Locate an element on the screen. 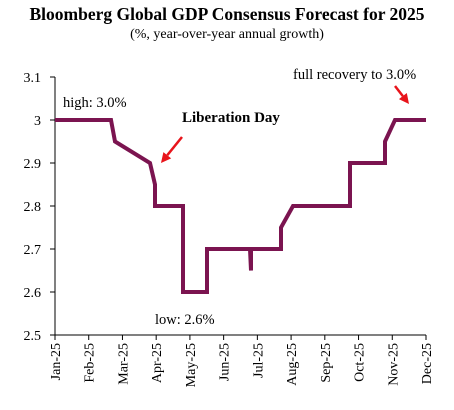 The width and height of the screenshot is (454, 410). chart-subtitle: (%, year-over-year annual growth) is located at coordinates (227, 34).